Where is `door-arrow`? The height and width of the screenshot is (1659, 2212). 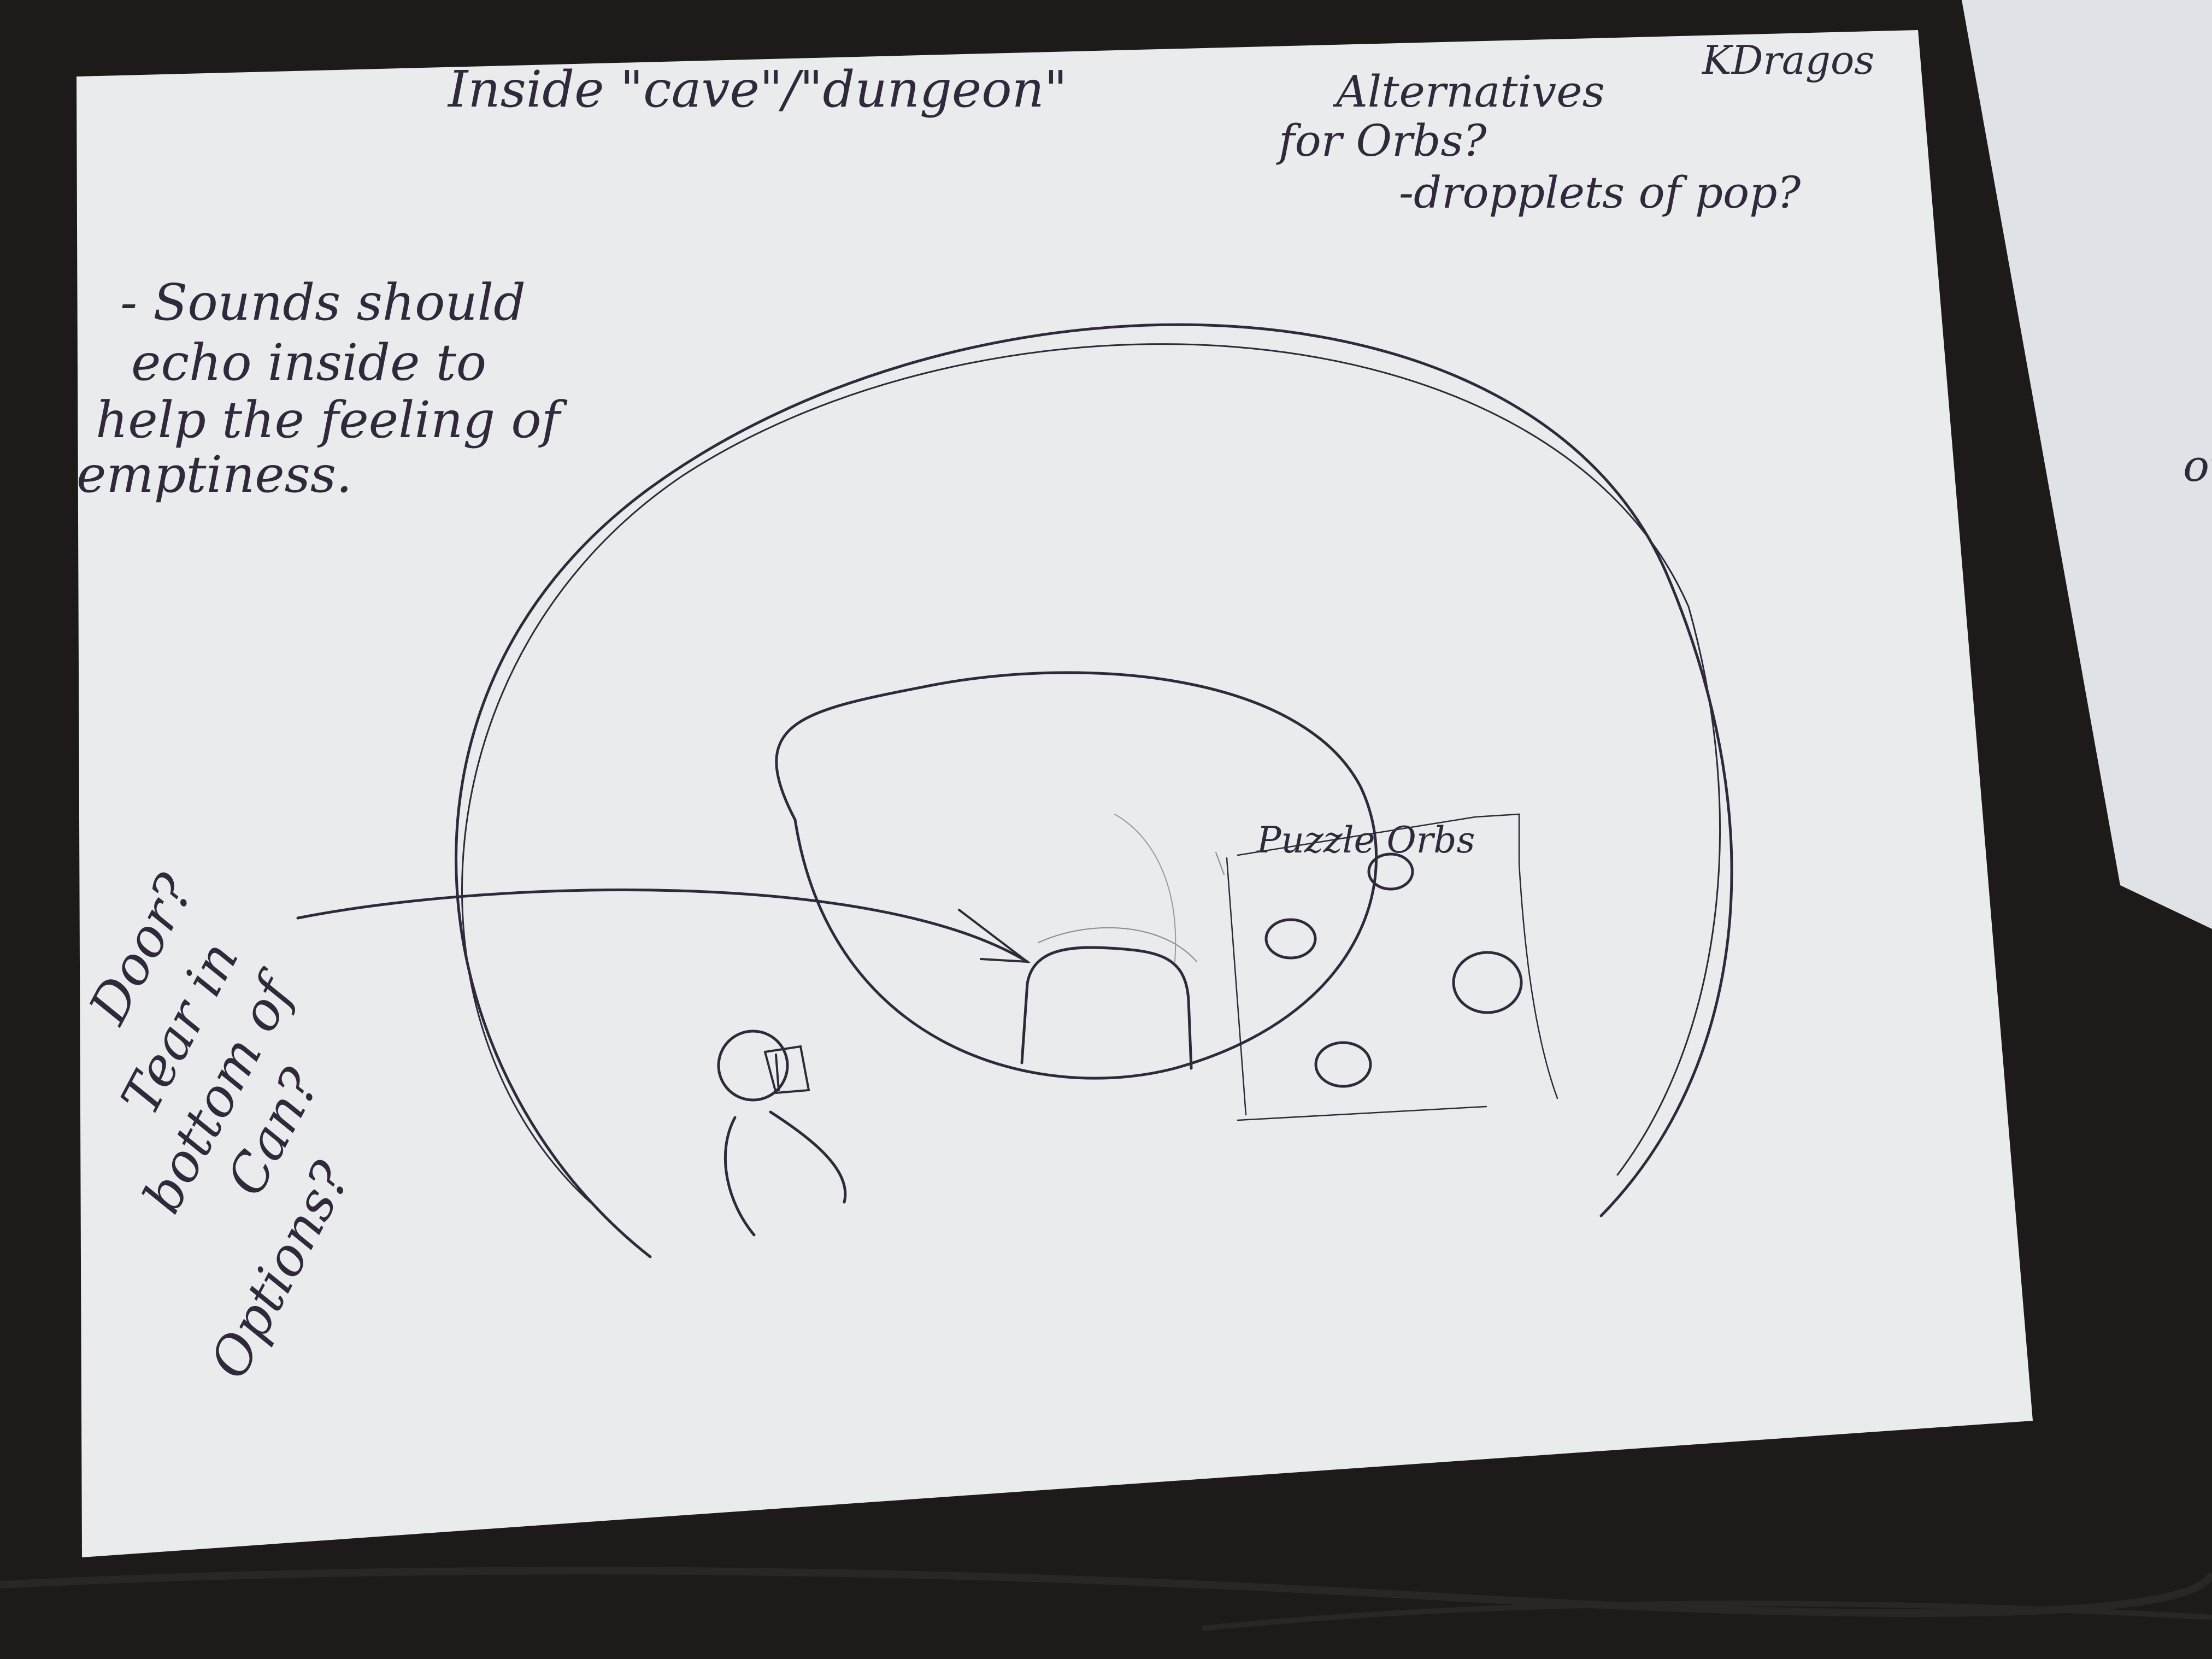
door-arrow is located at coordinates (662, 926).